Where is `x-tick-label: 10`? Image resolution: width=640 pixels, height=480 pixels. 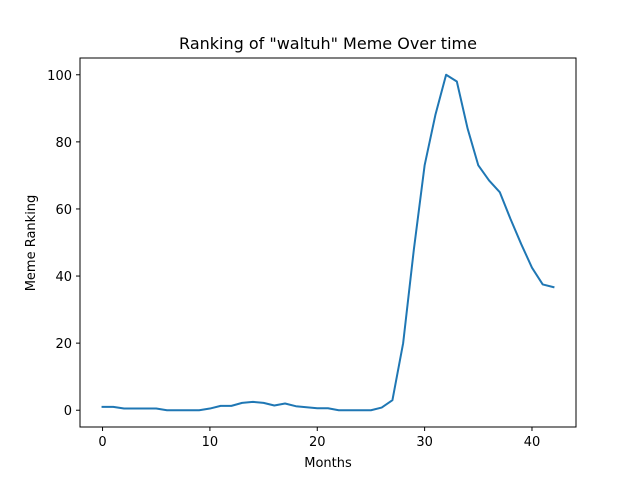
x-tick-label: 10 is located at coordinates (210, 442).